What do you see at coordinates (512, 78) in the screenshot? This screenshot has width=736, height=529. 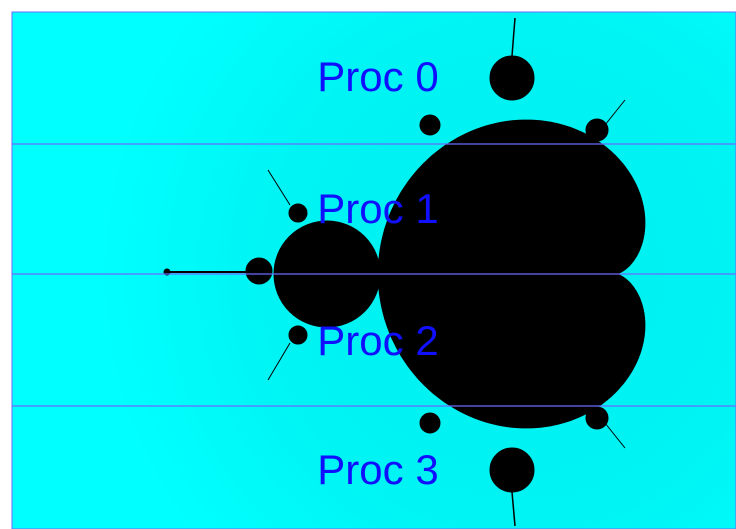 I see `top-bulb` at bounding box center [512, 78].